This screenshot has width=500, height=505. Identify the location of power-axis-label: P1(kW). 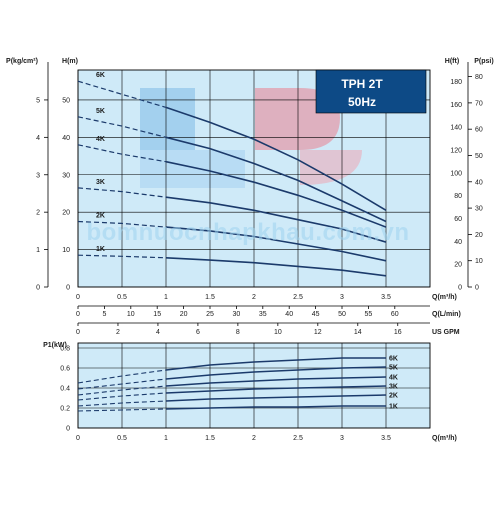
(55, 345).